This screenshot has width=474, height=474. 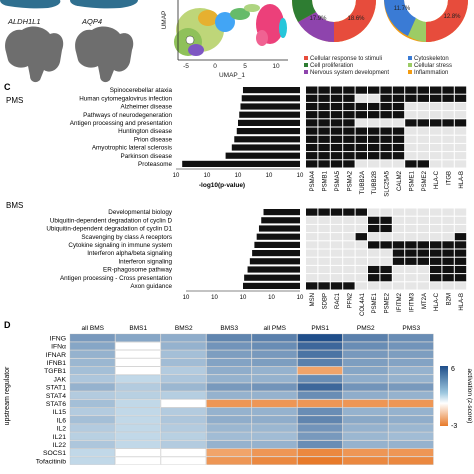 I want to click on pms-term-label: Spinocerebellar ataxia, so click(x=141, y=90).